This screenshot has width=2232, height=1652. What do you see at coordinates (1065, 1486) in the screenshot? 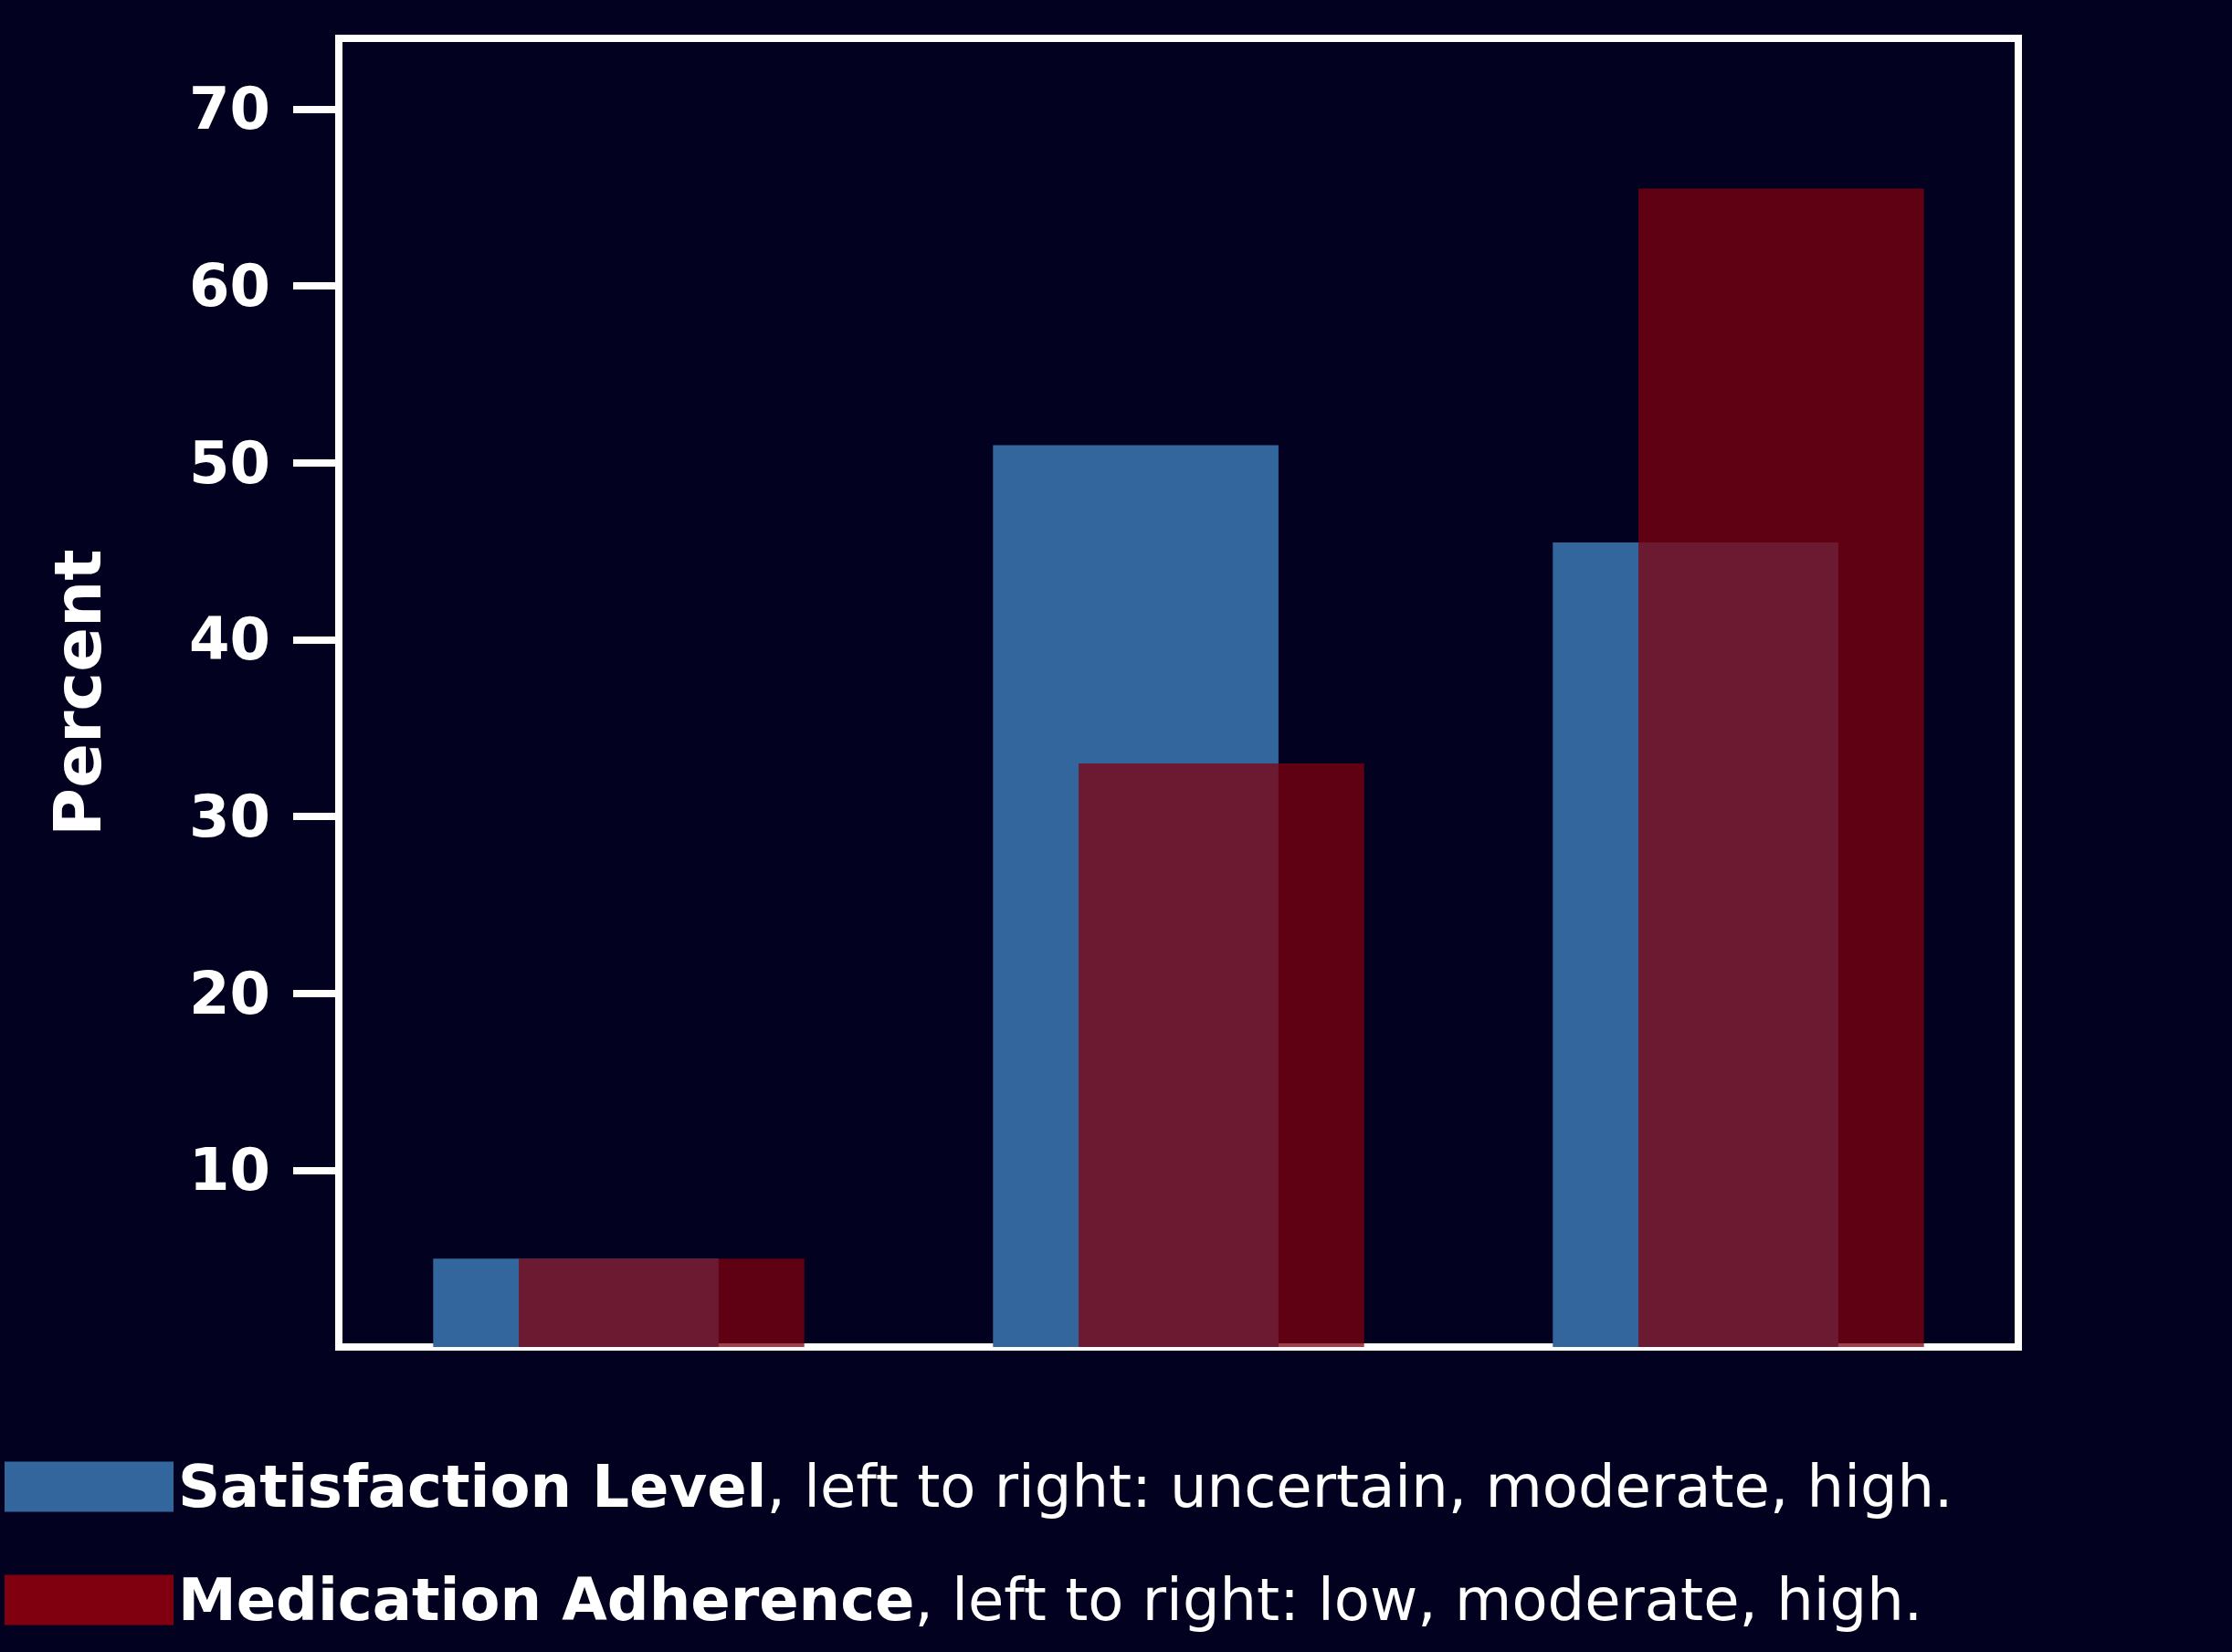
I see `legend-label: Satisfaction Level, left to right: uncertain, moderate, high.` at bounding box center [1065, 1486].